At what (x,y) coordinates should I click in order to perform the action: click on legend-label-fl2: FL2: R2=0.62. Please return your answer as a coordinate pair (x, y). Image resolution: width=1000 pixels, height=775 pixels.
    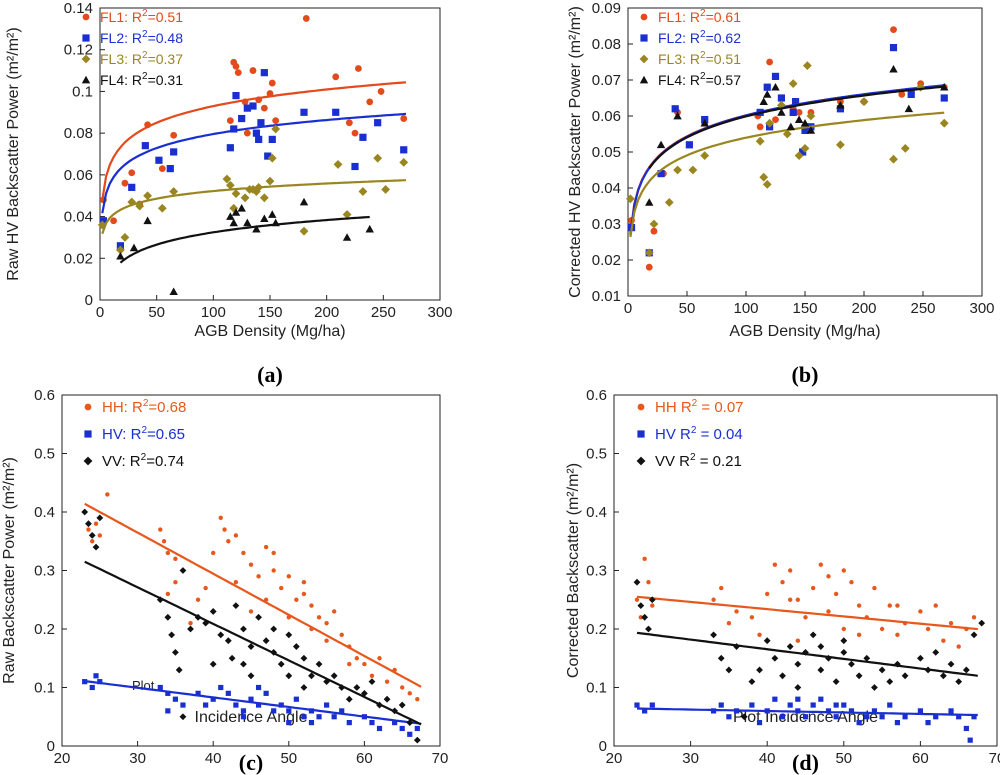
    Looking at the image, I should click on (699, 37).